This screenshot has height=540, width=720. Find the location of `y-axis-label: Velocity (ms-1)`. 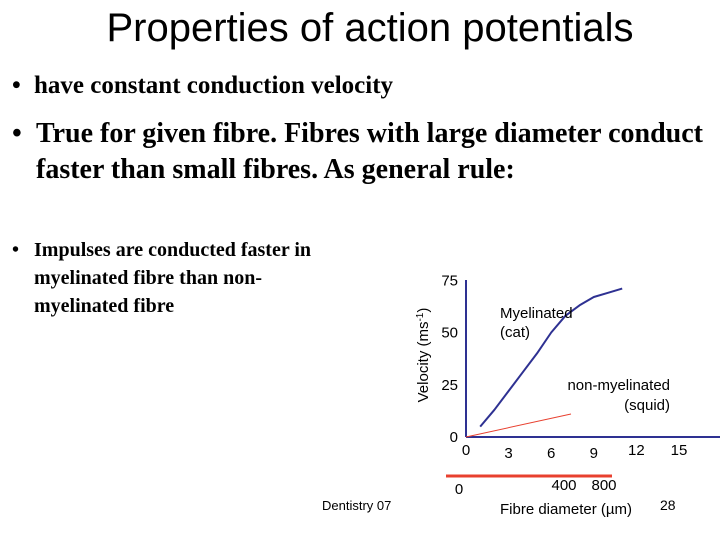

y-axis-label: Velocity (ms-1) is located at coordinates (424, 355).